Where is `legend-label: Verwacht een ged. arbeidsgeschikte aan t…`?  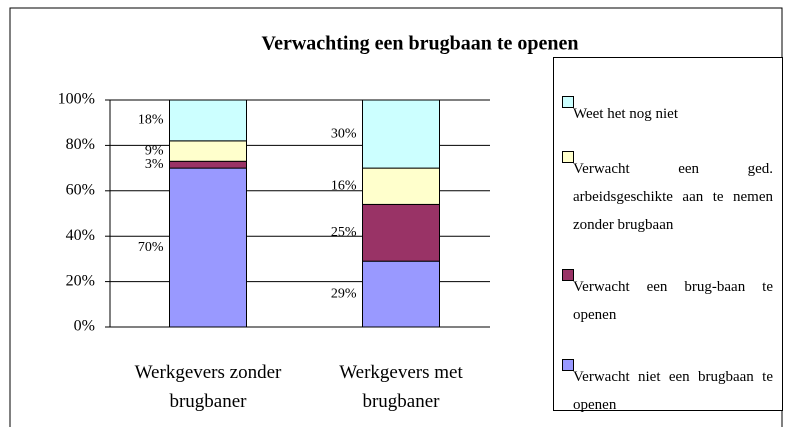 legend-label: Verwacht een ged. arbeidsgeschikte aan t… is located at coordinates (673, 197).